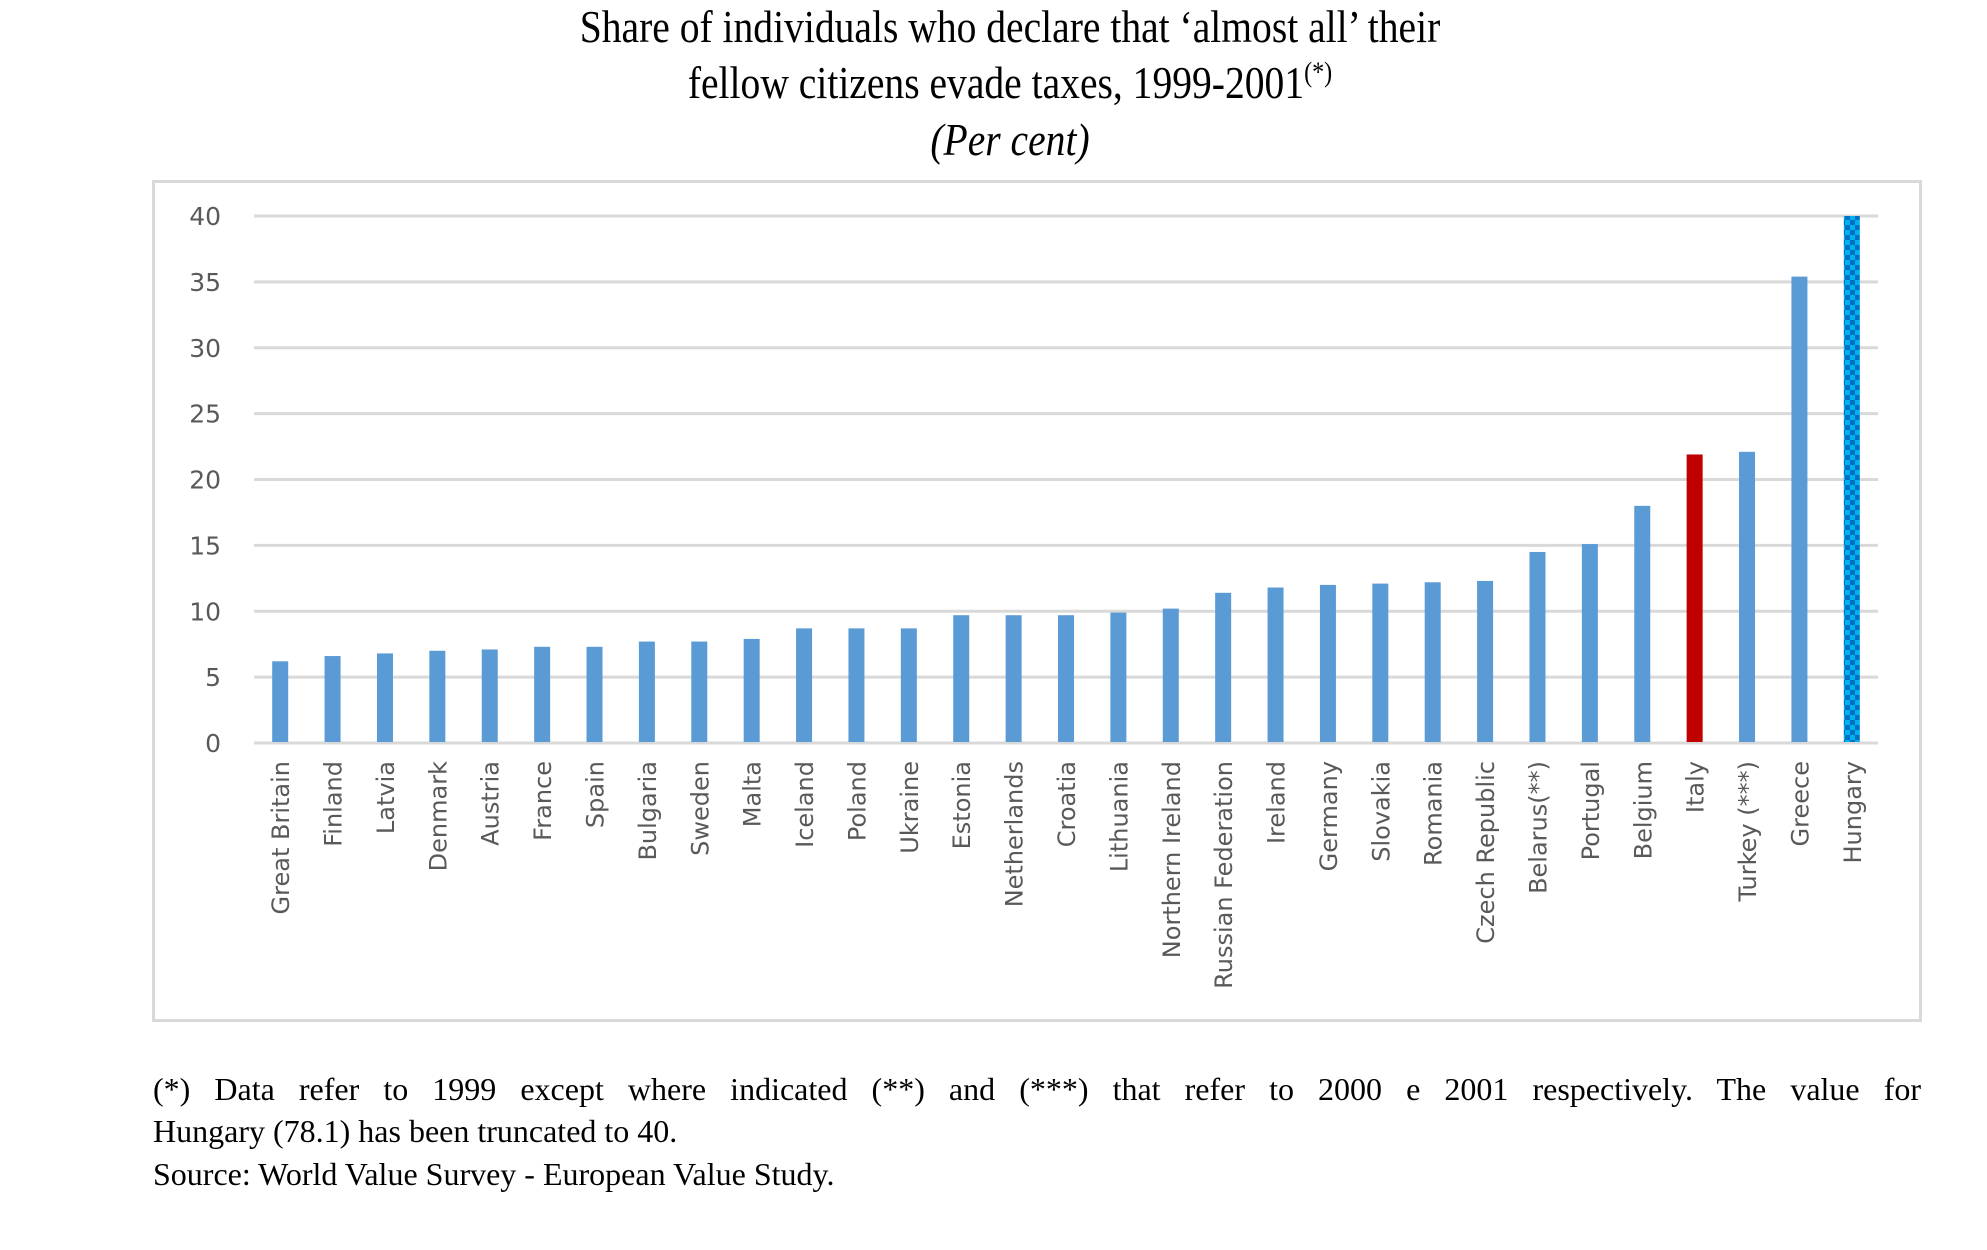 Image resolution: width=1987 pixels, height=1250 pixels. I want to click on bar-denmark, so click(437, 696).